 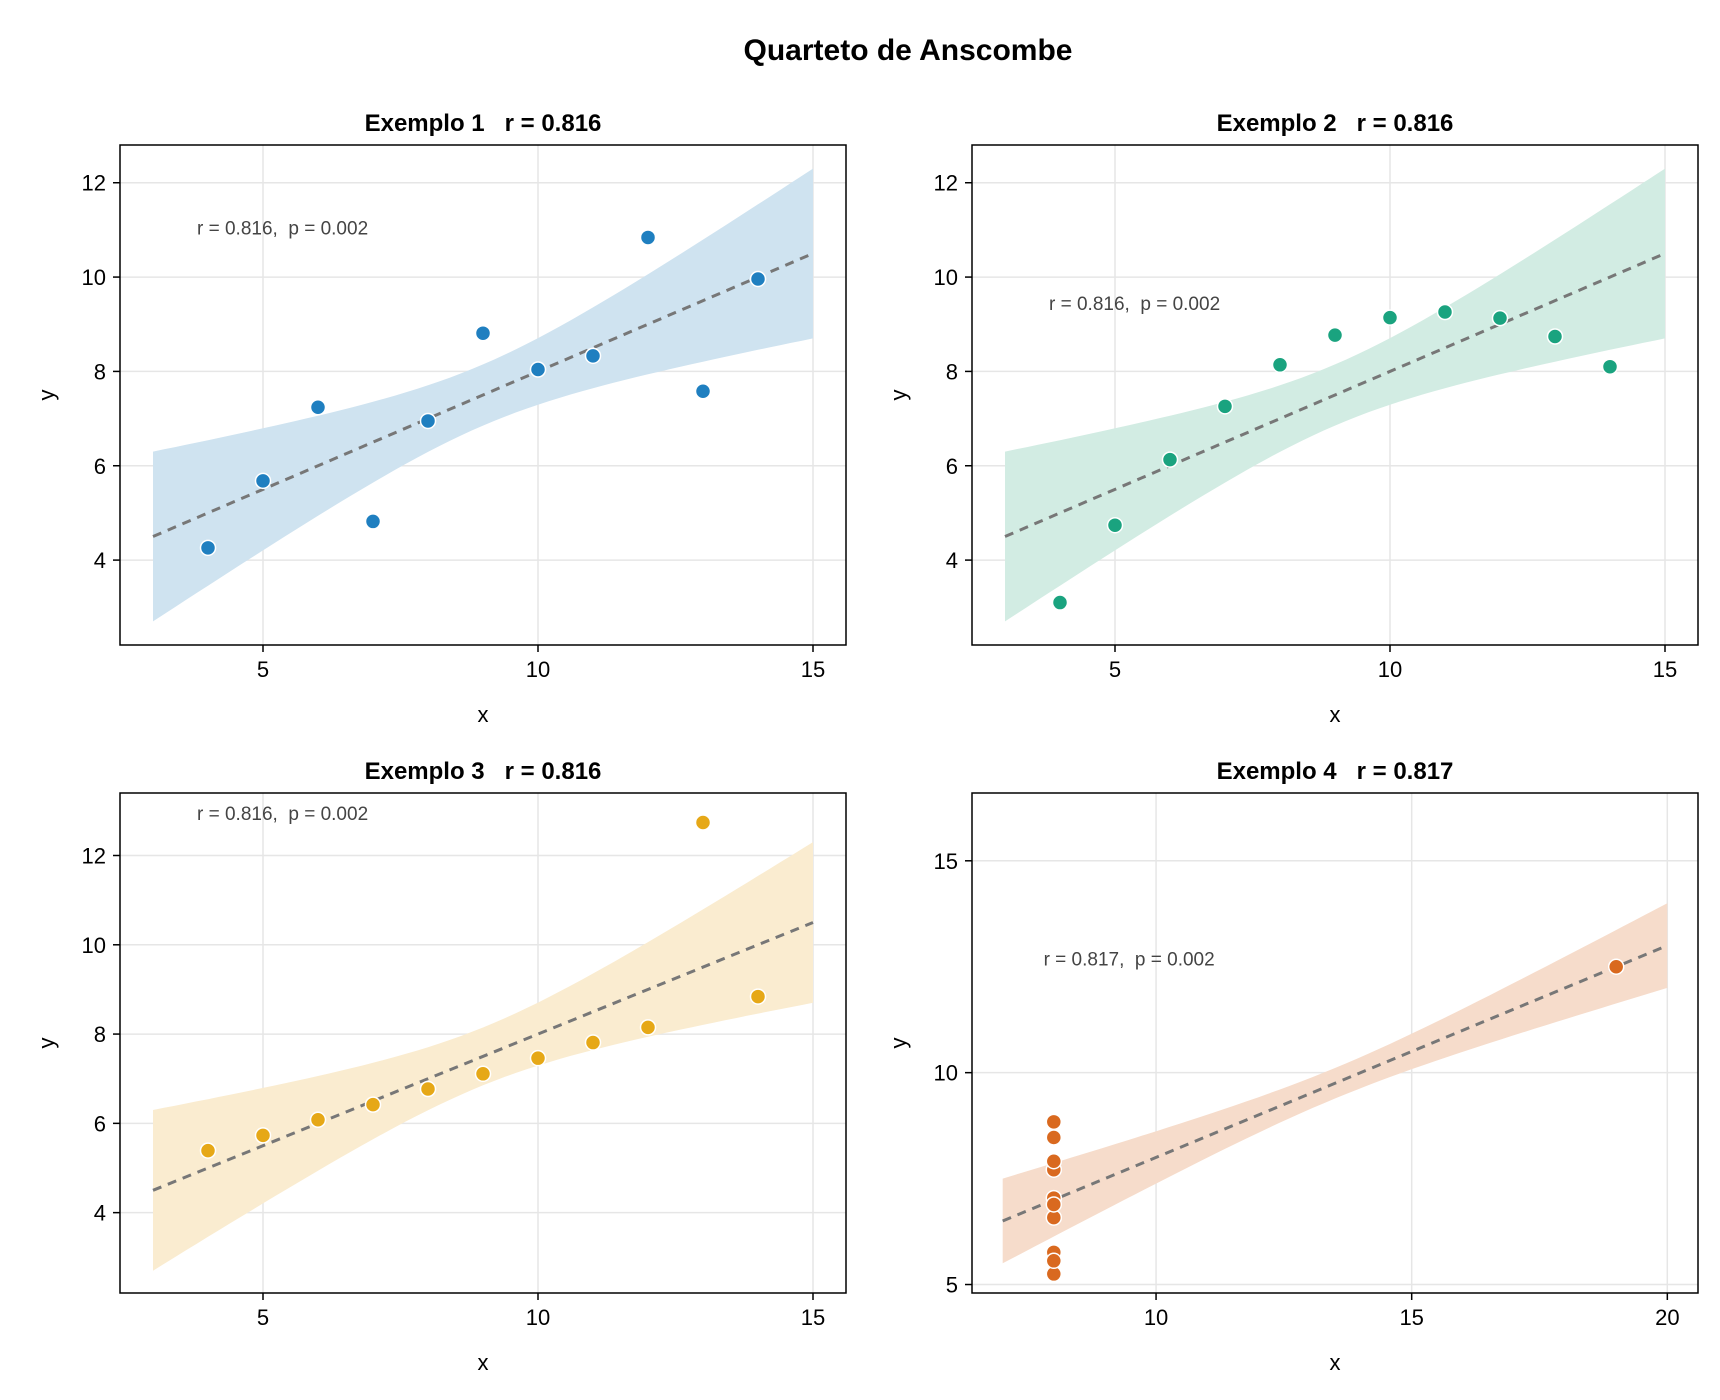 What do you see at coordinates (1667, 1317) in the screenshot?
I see `x-tick-label: 20` at bounding box center [1667, 1317].